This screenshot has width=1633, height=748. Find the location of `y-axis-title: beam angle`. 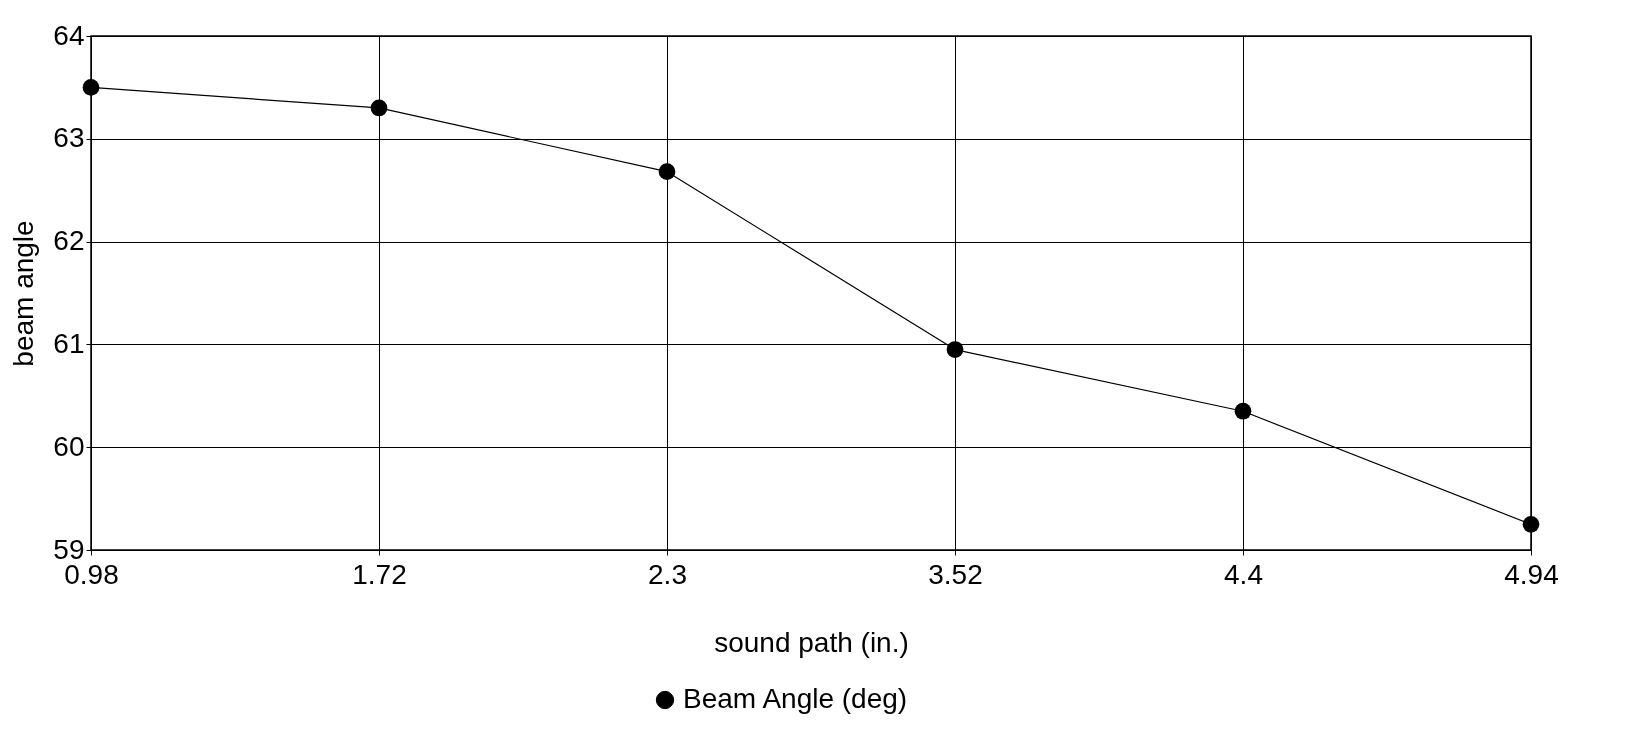

y-axis-title: beam angle is located at coordinates (24, 293).